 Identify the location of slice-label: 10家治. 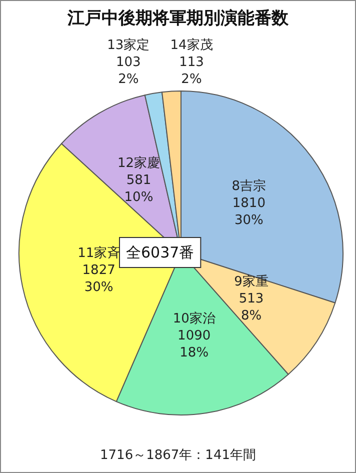
(194, 318).